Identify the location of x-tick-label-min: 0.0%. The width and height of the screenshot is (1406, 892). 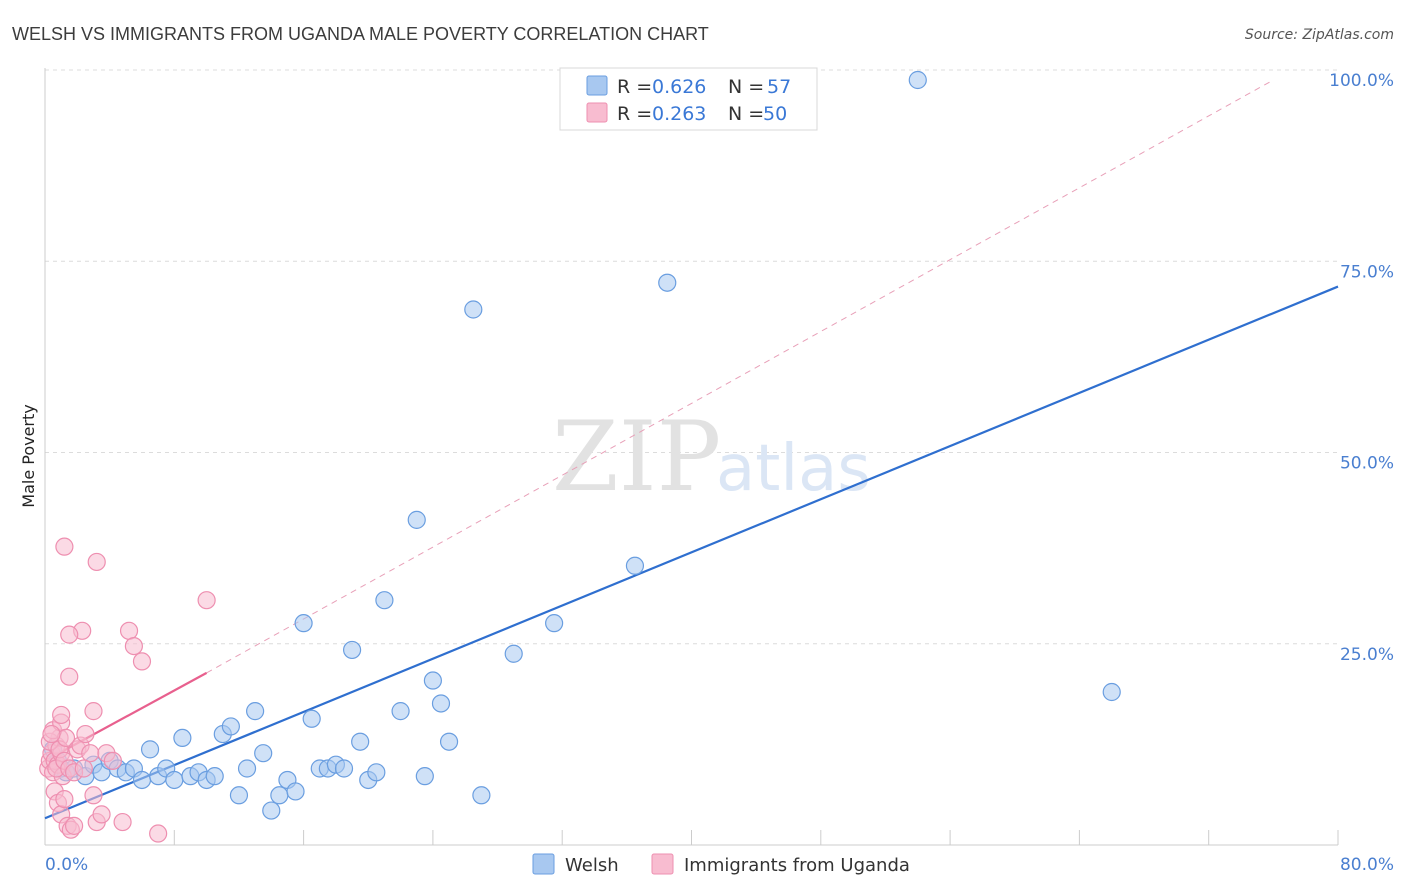
(66, 865).